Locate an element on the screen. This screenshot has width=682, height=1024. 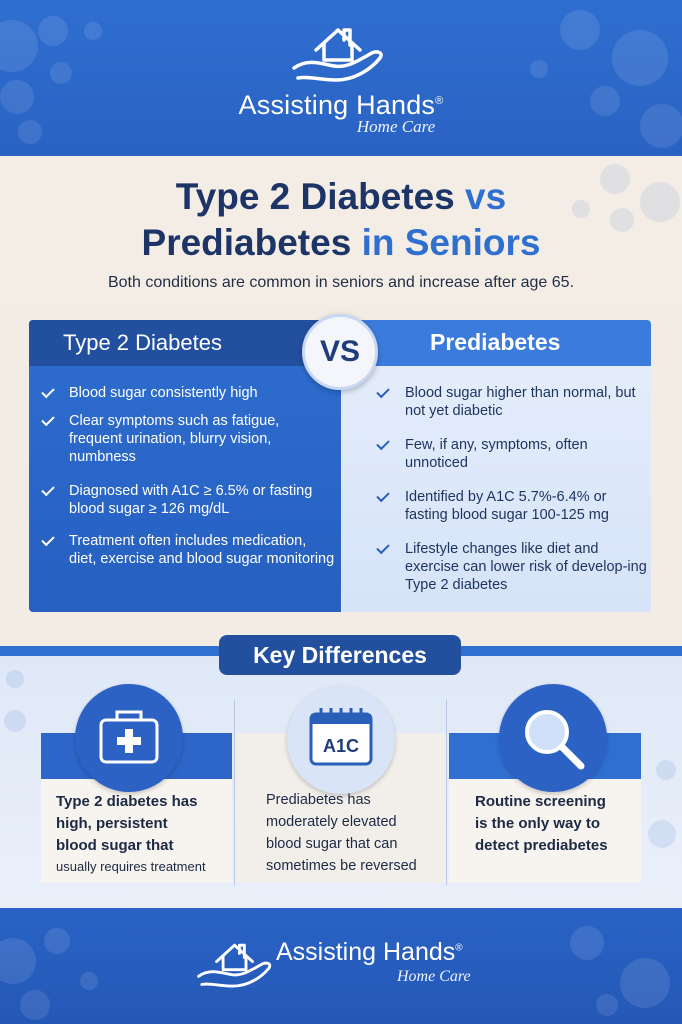
vs-badge: VS is located at coordinates (340, 352).